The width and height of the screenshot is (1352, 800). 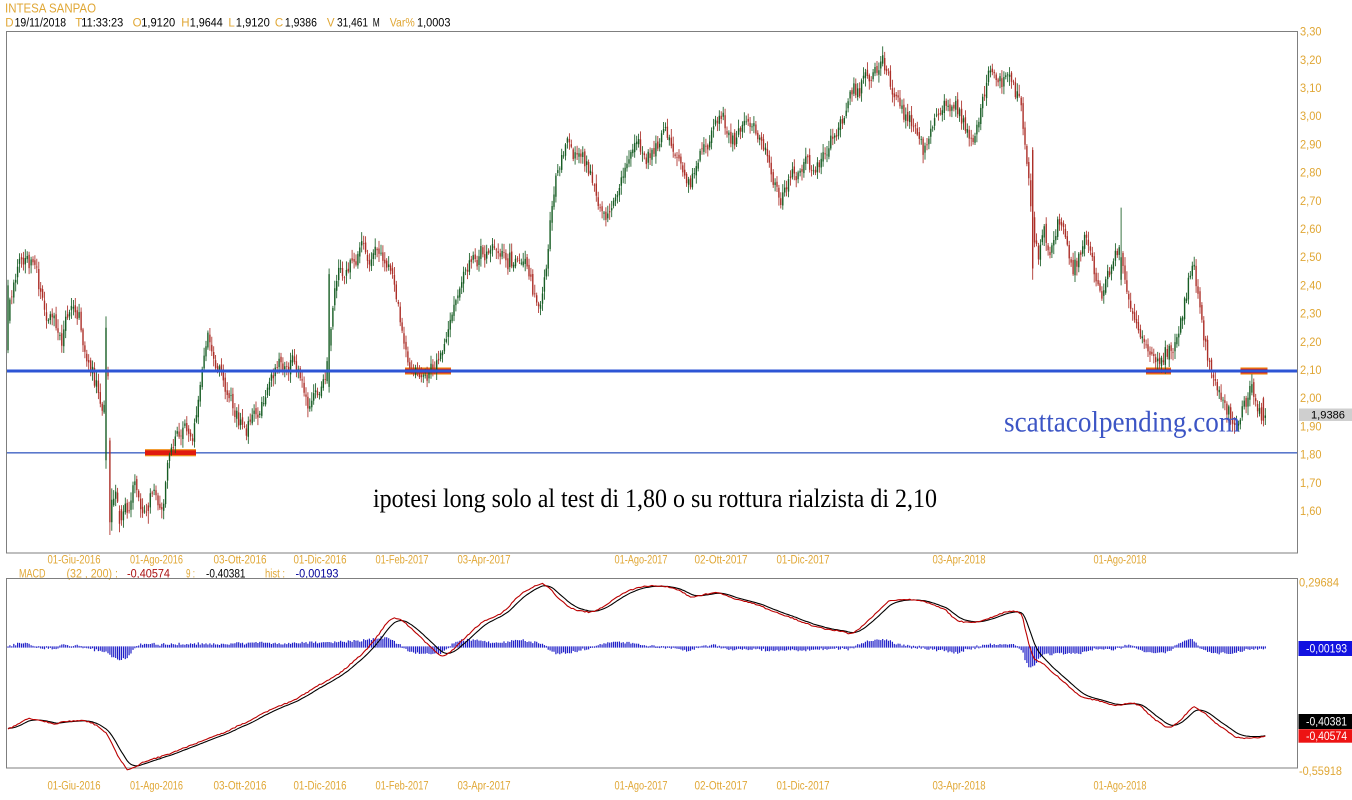 I want to click on svg-text: 1,70, so click(x=1311, y=484).